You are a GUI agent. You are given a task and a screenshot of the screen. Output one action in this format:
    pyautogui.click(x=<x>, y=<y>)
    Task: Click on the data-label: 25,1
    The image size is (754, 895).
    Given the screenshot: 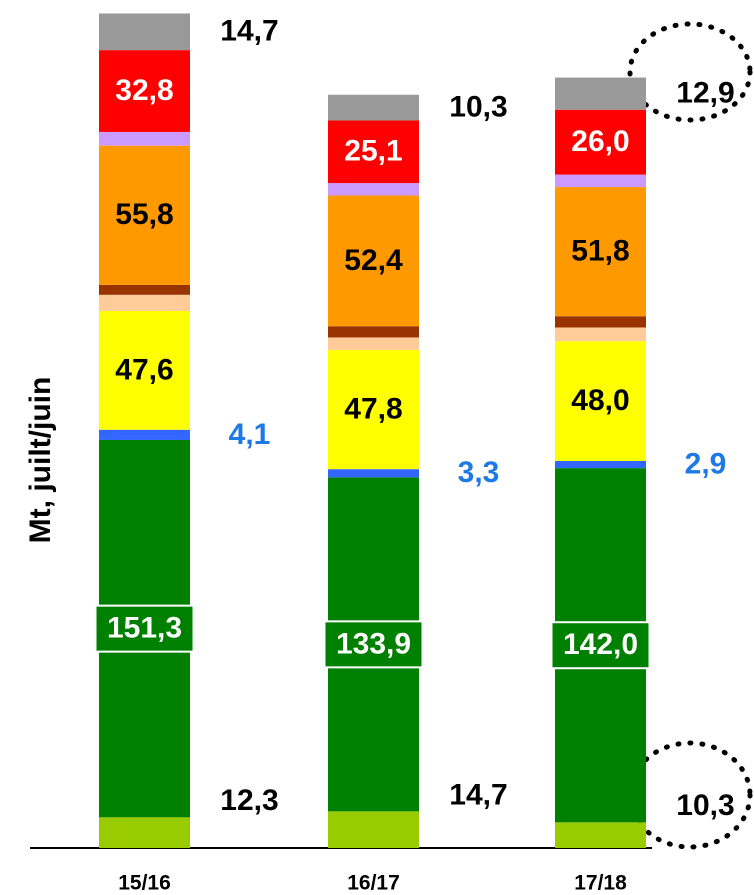 What is the action you would take?
    pyautogui.click(x=373, y=151)
    